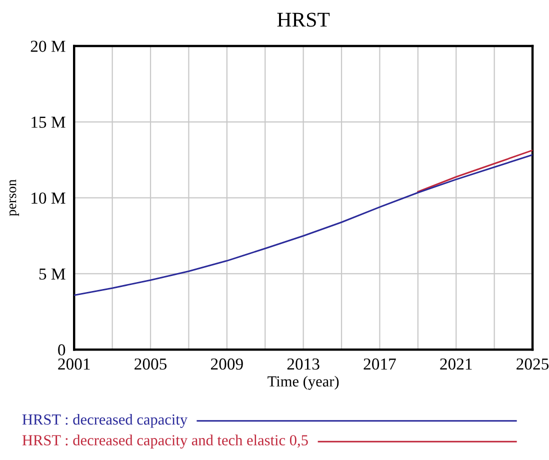 The width and height of the screenshot is (549, 460). What do you see at coordinates (226, 364) in the screenshot?
I see `x-tick-label: 2009` at bounding box center [226, 364].